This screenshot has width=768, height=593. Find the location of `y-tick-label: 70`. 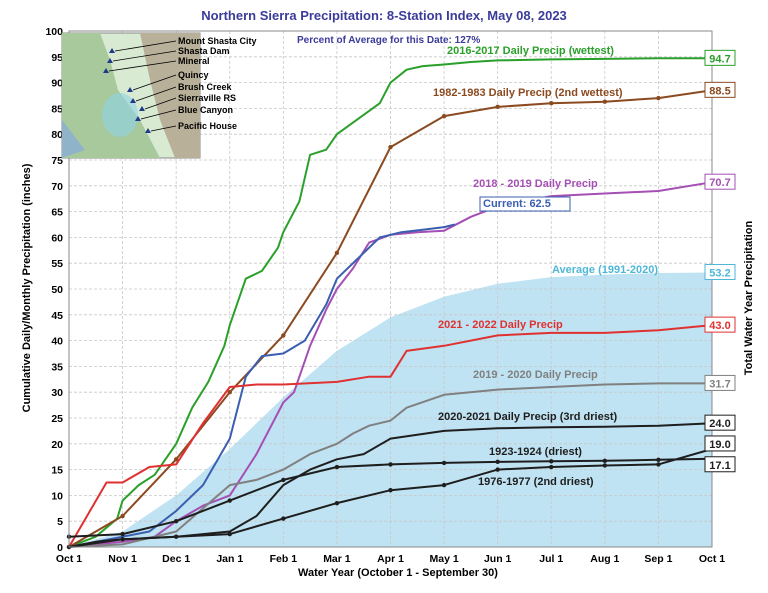

y-tick-label: 70 is located at coordinates (57, 187).